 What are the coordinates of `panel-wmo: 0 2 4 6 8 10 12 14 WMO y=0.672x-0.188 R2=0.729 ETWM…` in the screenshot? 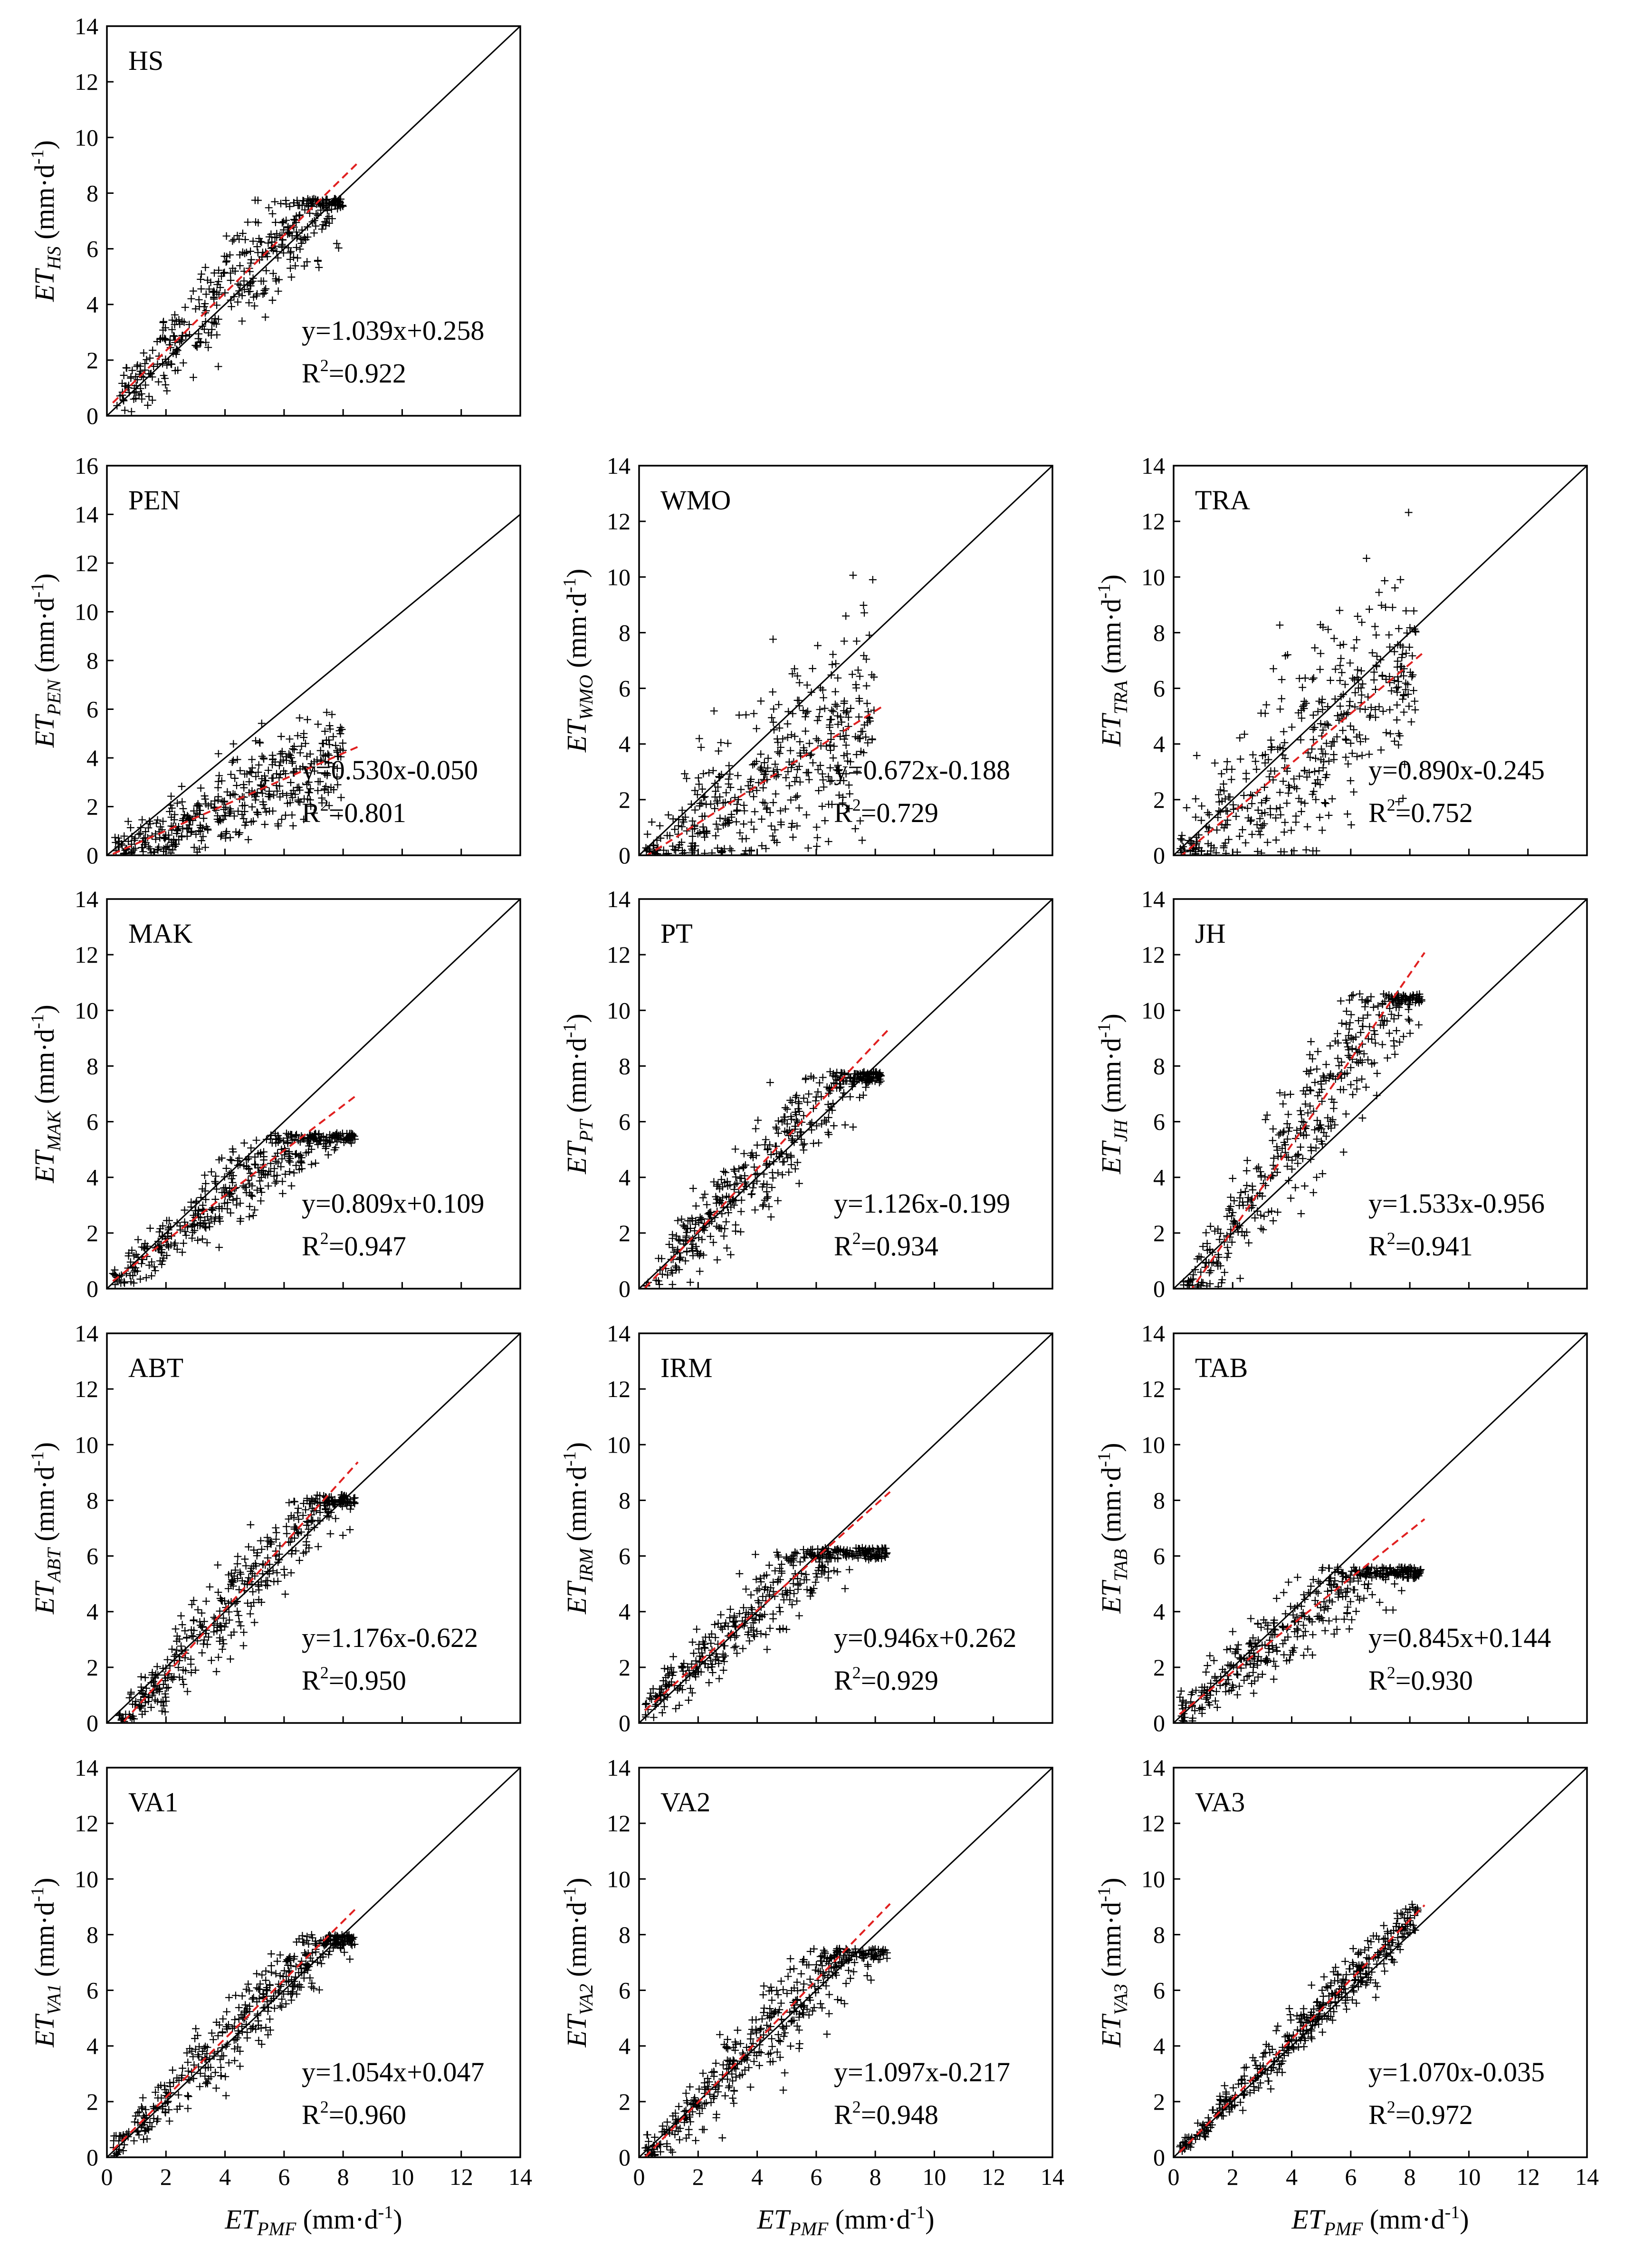 It's located at (807, 660).